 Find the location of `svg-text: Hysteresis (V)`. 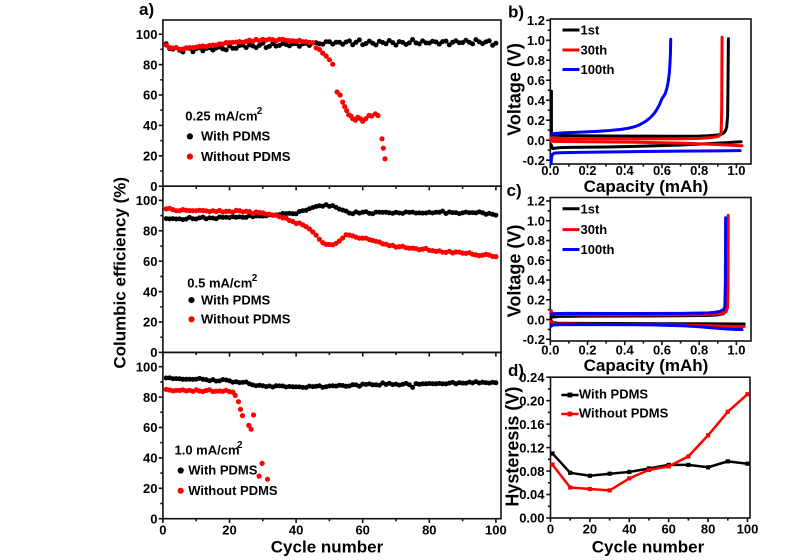

svg-text: Hysteresis (V) is located at coordinates (513, 447).